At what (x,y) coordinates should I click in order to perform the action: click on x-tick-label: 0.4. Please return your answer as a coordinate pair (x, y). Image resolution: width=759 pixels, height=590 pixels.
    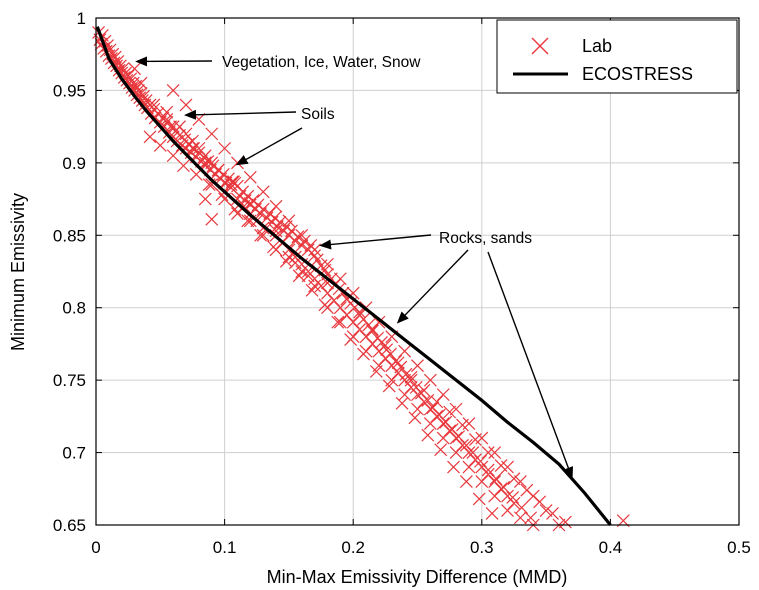
    Looking at the image, I should click on (611, 547).